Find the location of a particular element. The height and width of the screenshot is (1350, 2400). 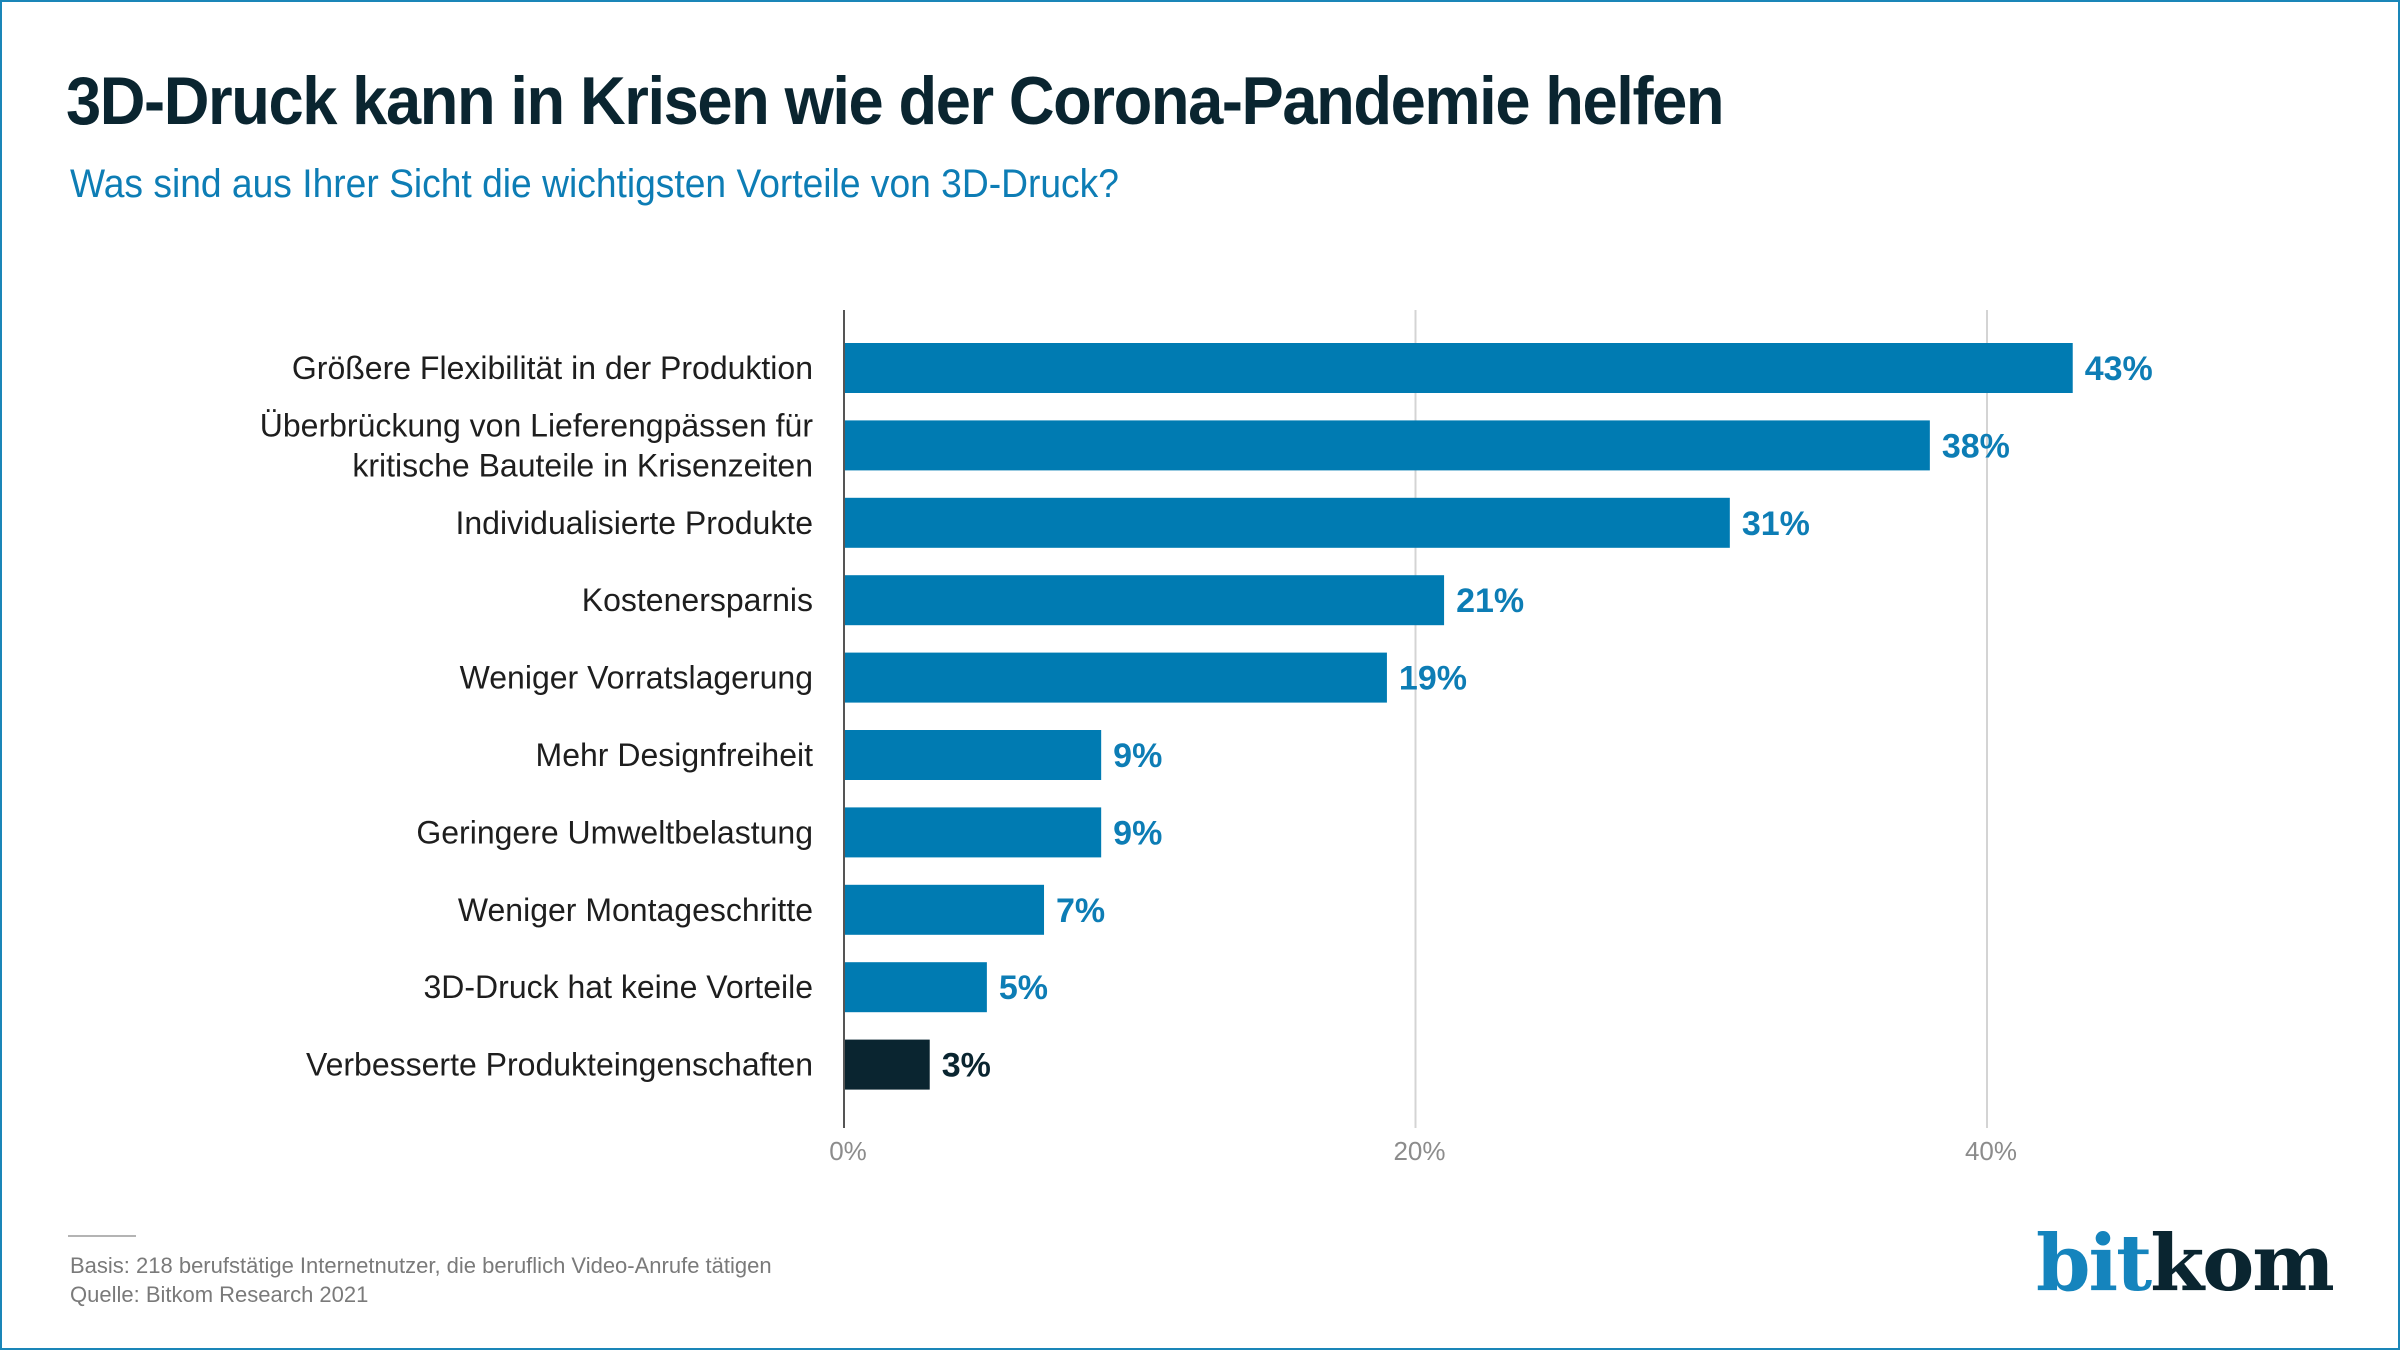

footer-source: Quelle: Bitkom Research 2021 is located at coordinates (219, 1294).